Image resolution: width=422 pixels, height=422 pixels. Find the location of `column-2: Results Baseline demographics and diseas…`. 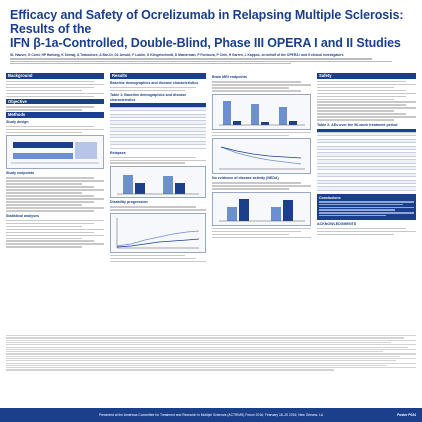

column-2: Results Baseline demographics and diseas… is located at coordinates (158, 201).